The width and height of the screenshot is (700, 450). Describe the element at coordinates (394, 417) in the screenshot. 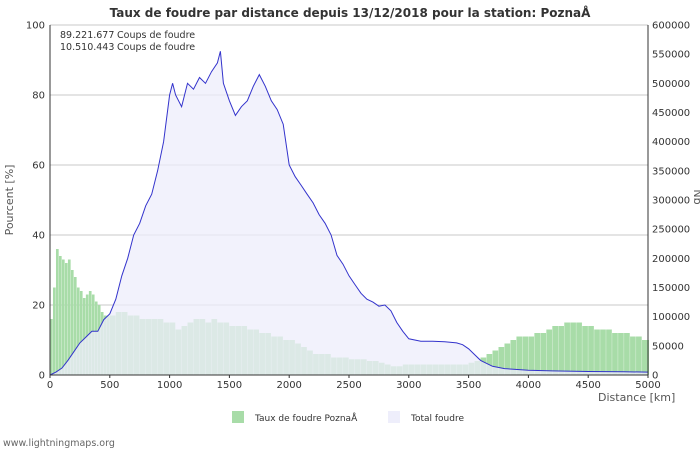

I see `legend-swatch-total` at that location.